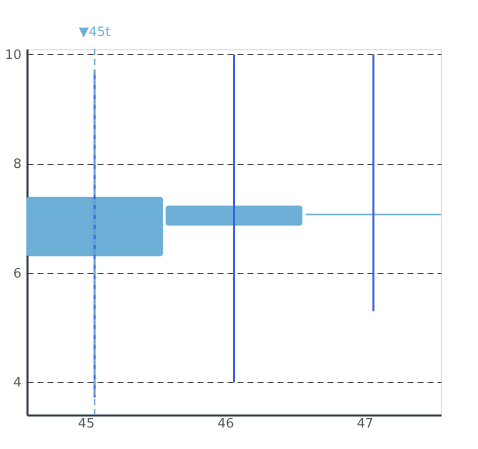  I want to click on x-tick-label: 45, so click(86, 424).